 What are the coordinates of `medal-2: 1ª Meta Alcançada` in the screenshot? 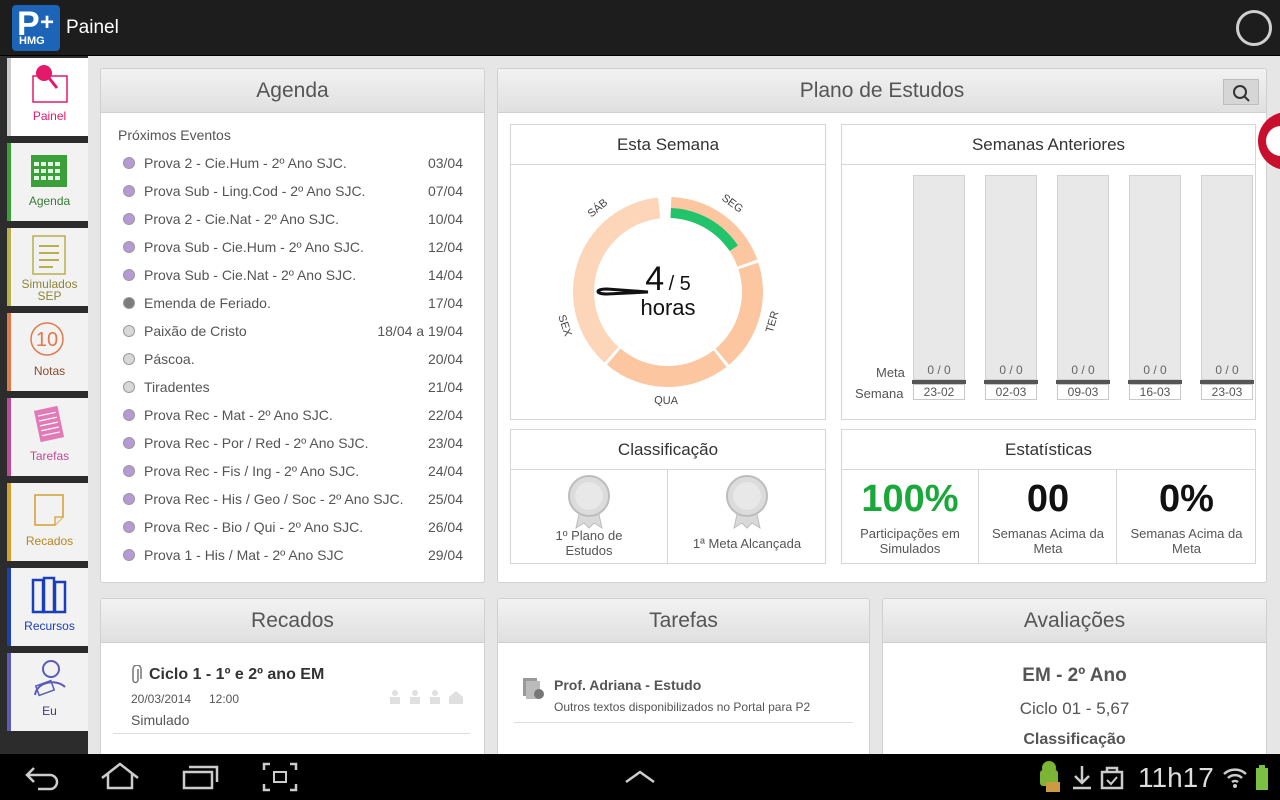 It's located at (747, 517).